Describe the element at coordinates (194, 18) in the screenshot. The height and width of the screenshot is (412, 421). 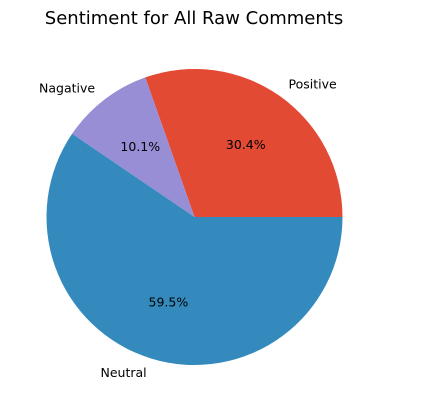
I see `chart-title: Sentiment for All Raw Comments` at that location.